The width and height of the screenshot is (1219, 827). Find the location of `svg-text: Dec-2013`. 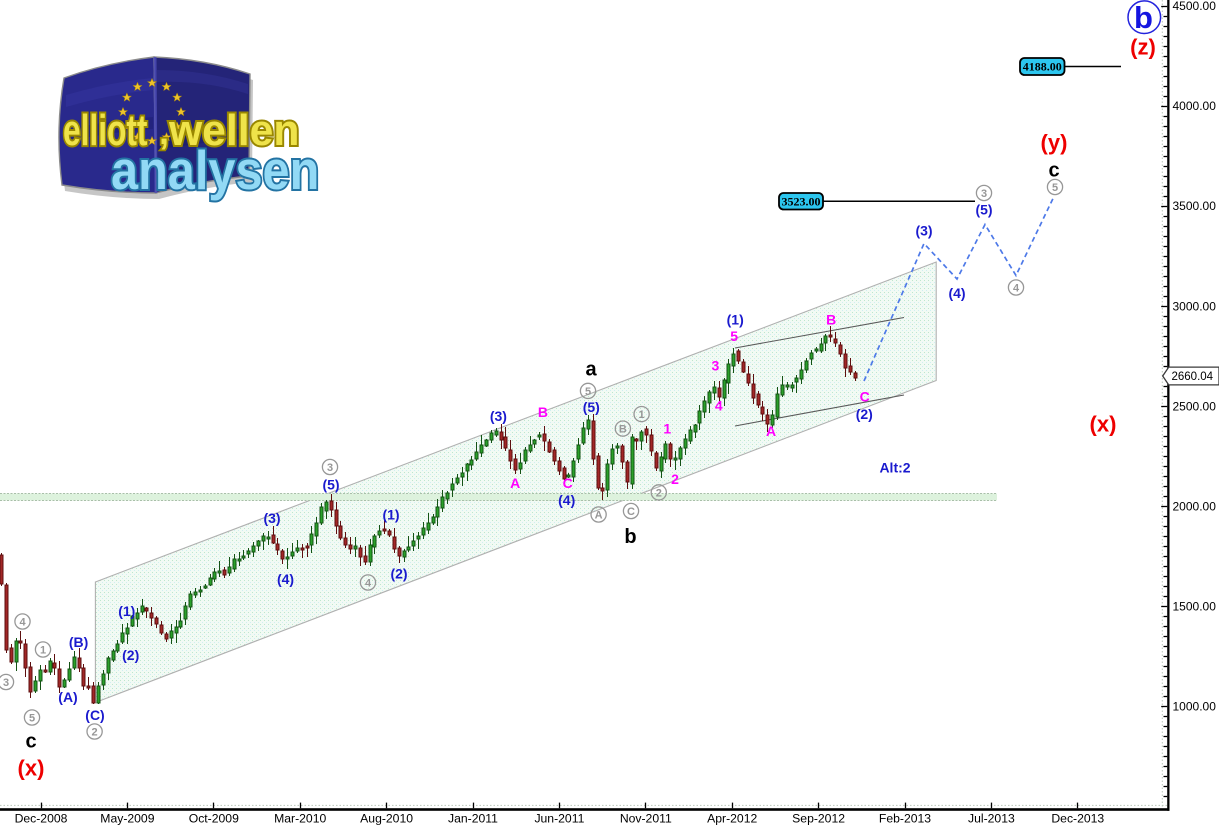

svg-text: Dec-2013 is located at coordinates (1077, 819).